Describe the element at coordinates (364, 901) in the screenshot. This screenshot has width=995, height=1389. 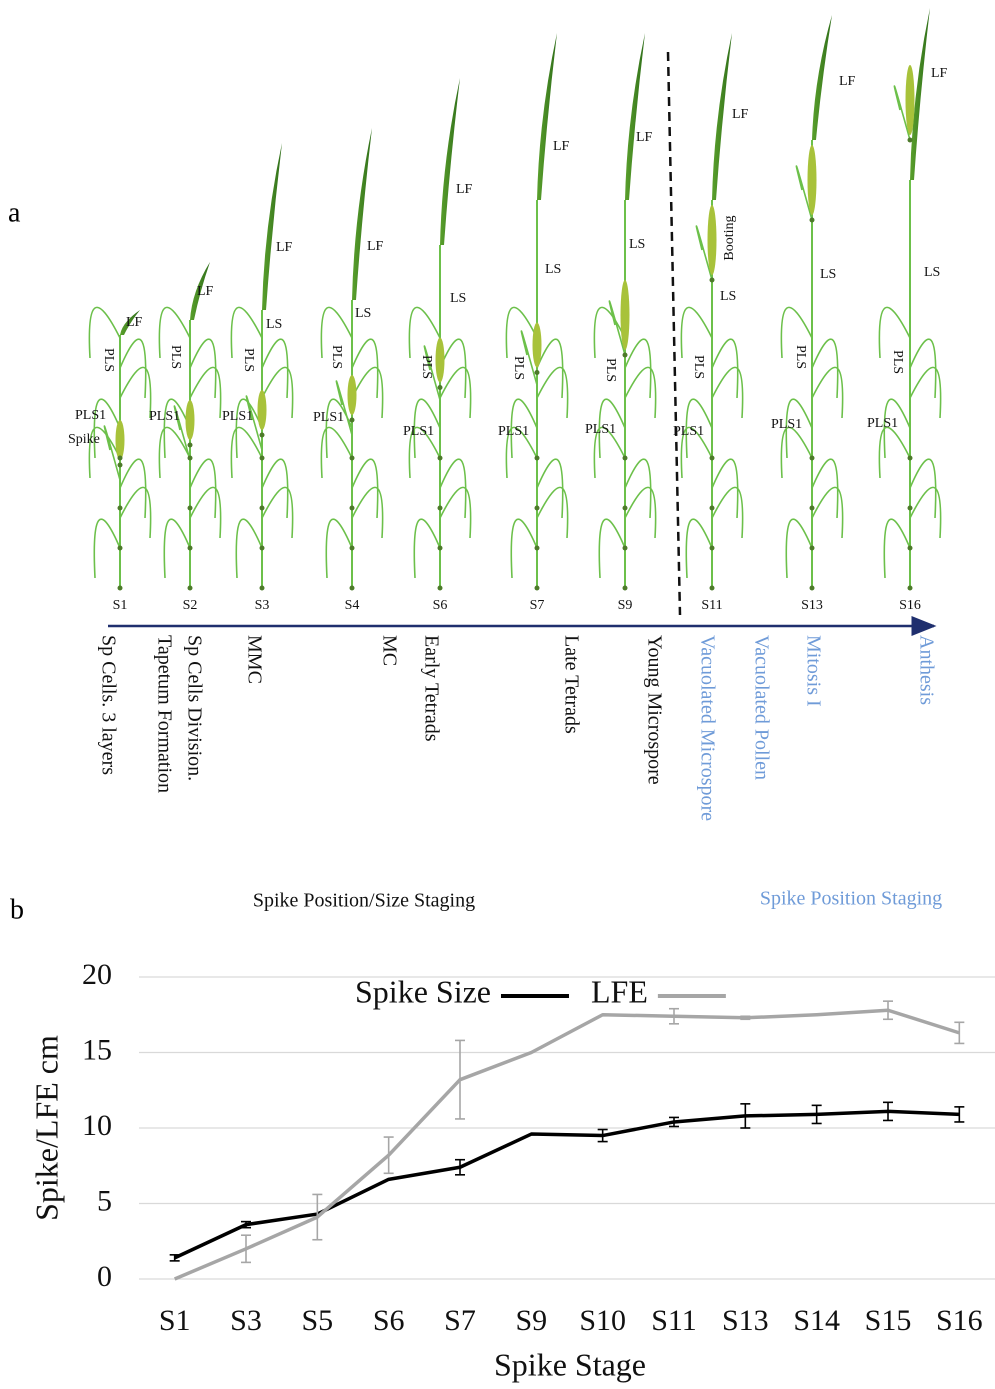
I see `caption: Spike Position/Size Staging` at that location.